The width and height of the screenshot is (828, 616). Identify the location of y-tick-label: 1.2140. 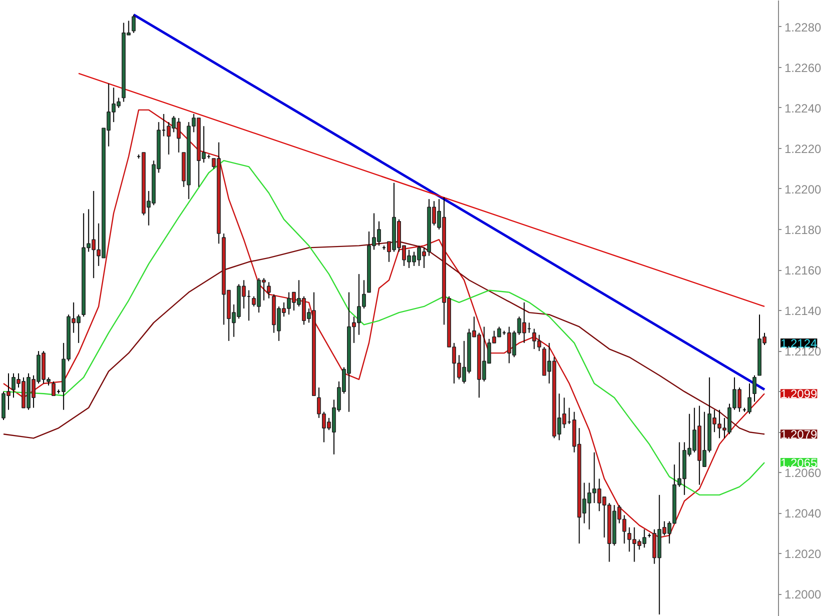
(803, 311).